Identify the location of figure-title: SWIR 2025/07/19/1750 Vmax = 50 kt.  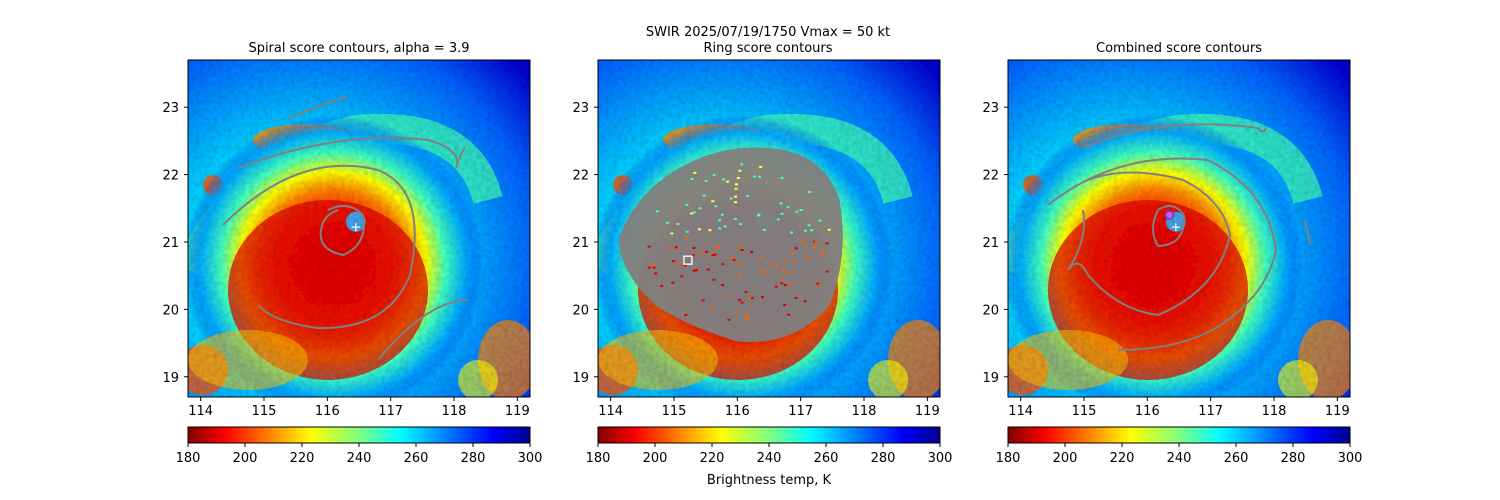
(768, 32).